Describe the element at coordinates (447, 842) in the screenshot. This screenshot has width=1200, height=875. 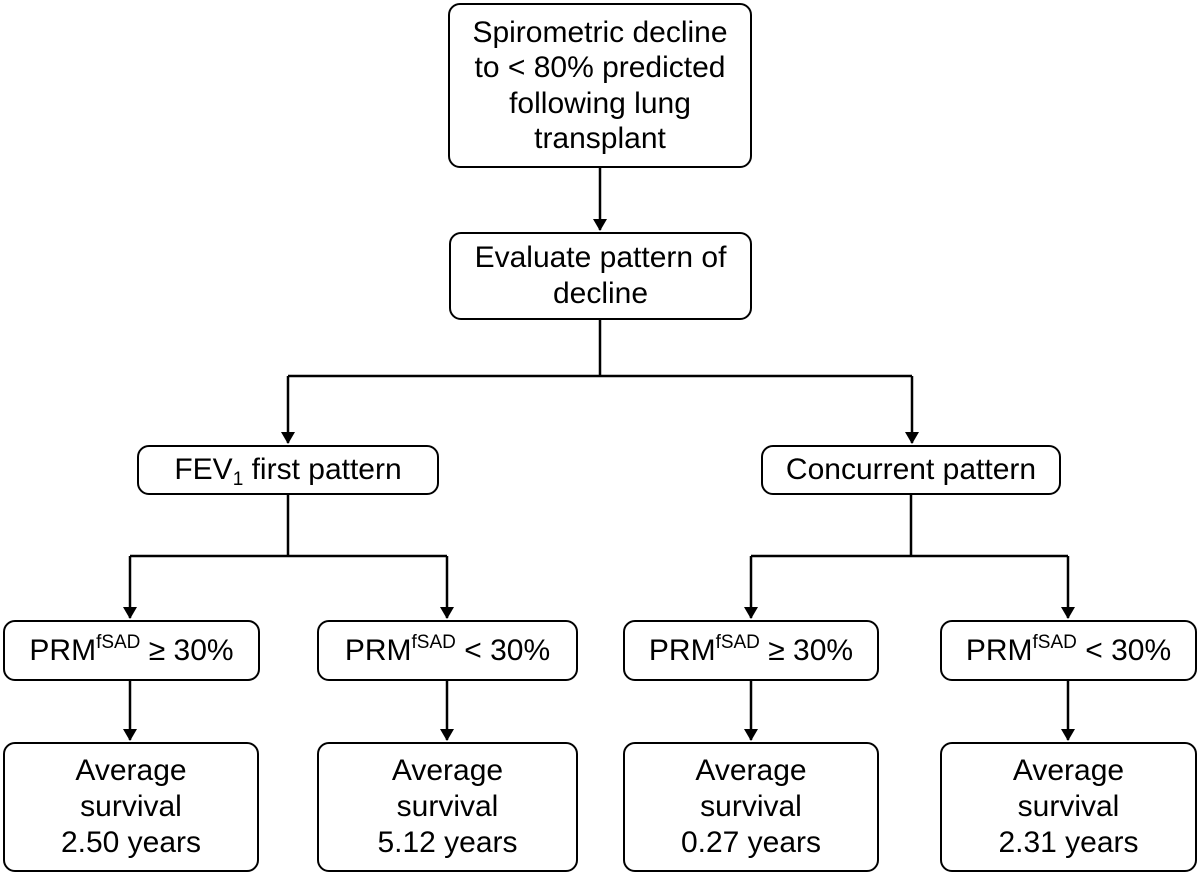
I see `survival-2-line-3: 5.12 years` at that location.